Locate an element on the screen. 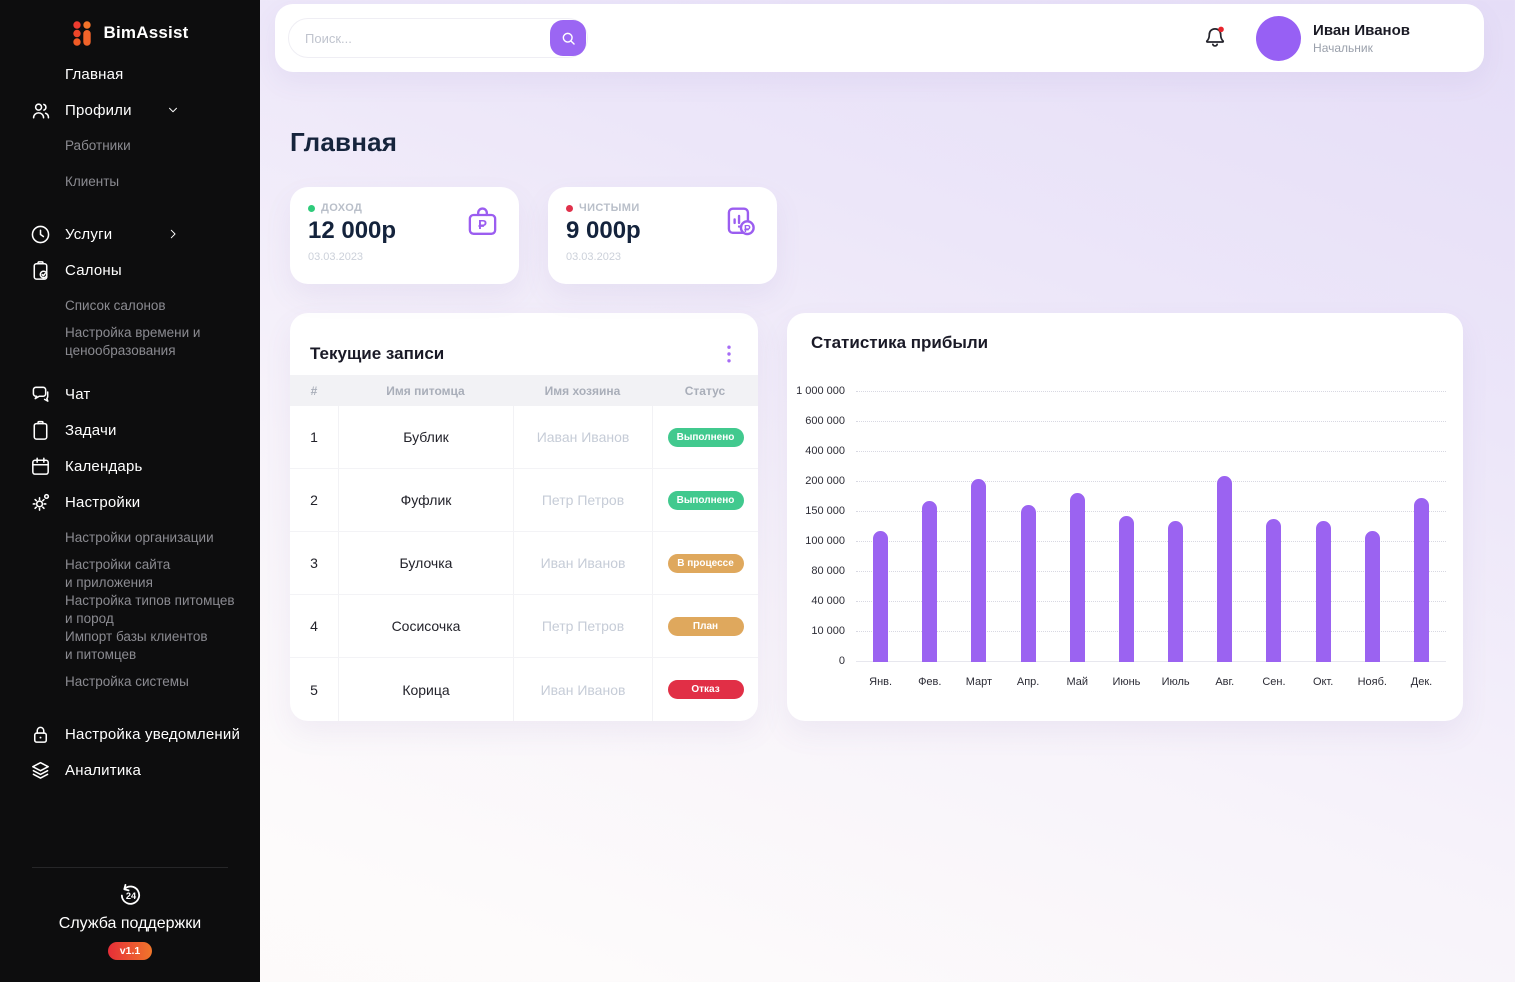 This screenshot has height=982, width=1515. stat-card-date: 03.03.2023 is located at coordinates (594, 257).